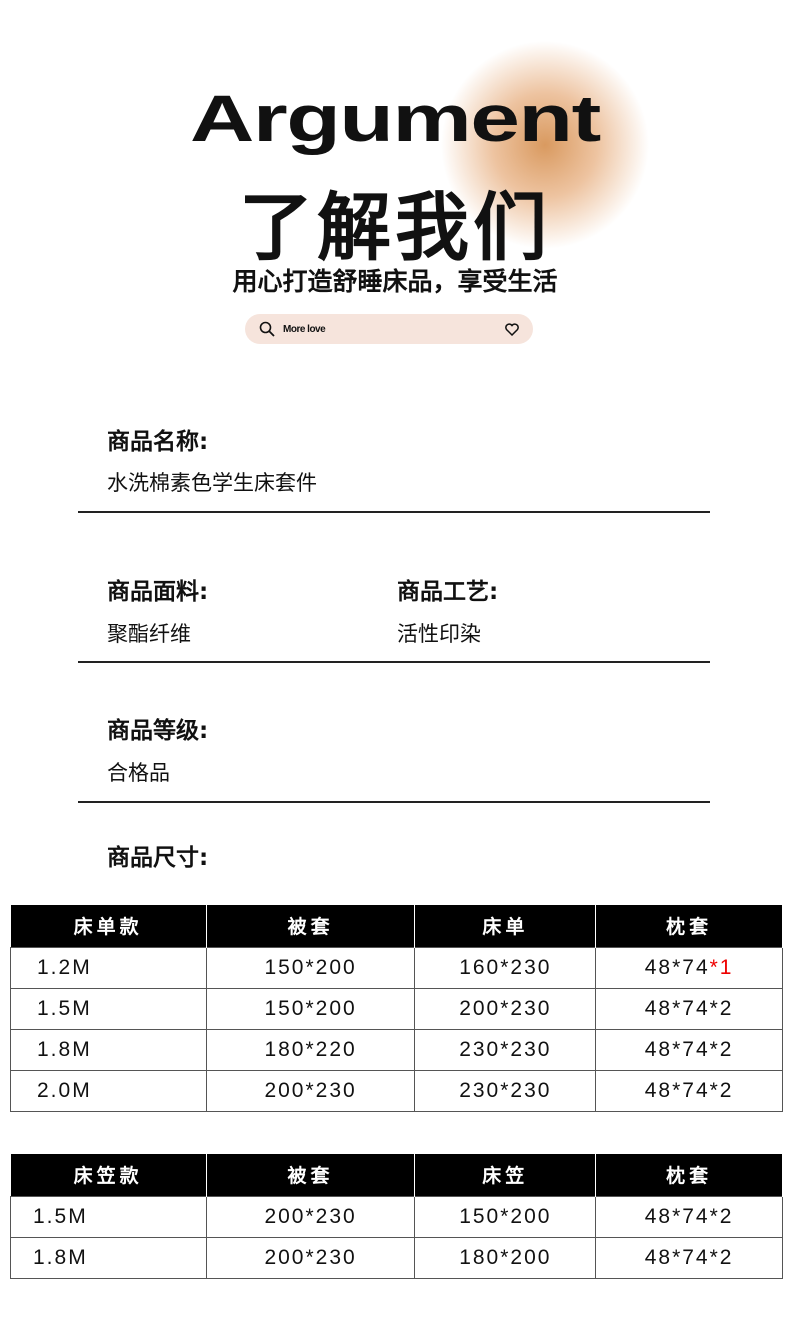 This screenshot has height=1319, width=790. I want to click on craft-value: 活性印染, so click(439, 634).